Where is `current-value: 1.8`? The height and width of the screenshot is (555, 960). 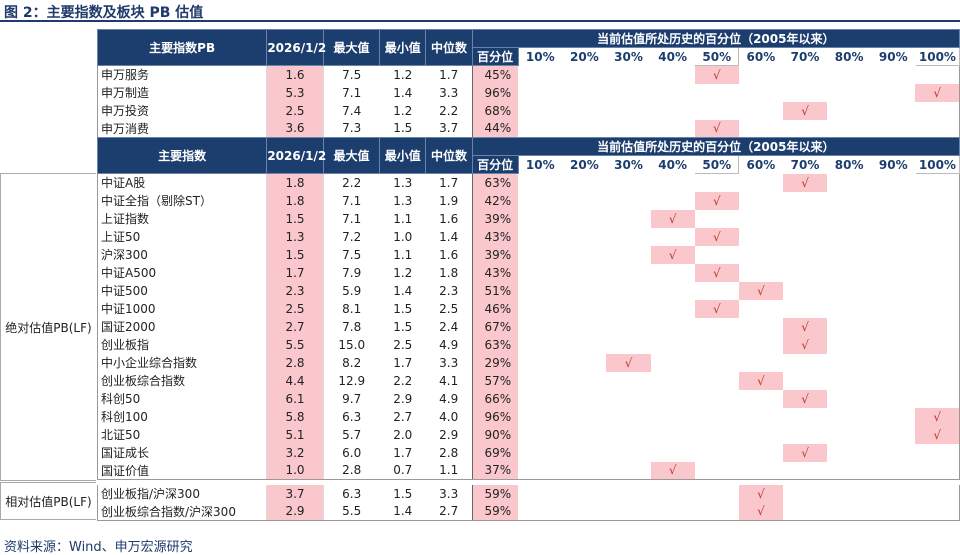
current-value: 1.8 is located at coordinates (295, 200).